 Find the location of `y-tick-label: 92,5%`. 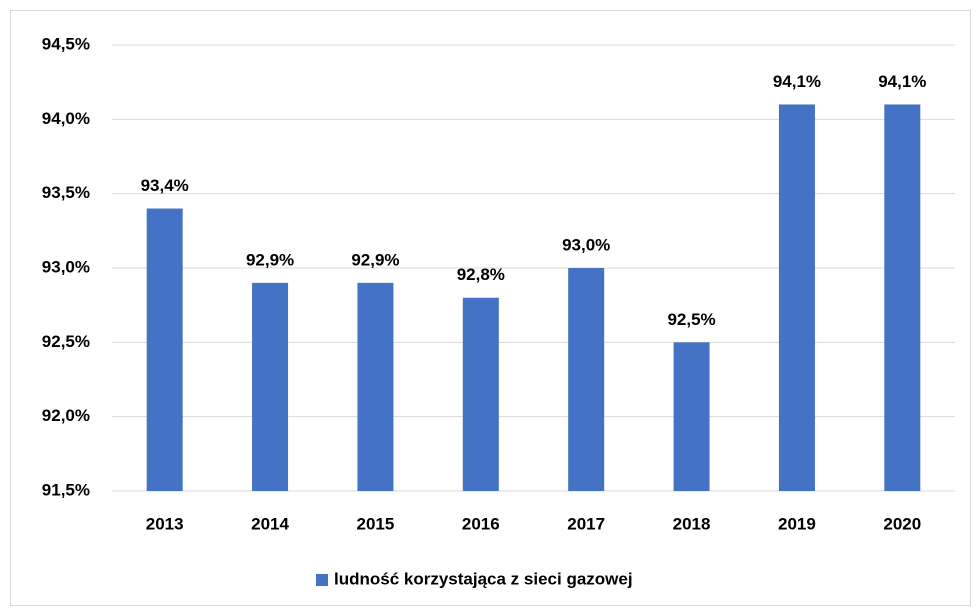

y-tick-label: 92,5% is located at coordinates (66, 341).